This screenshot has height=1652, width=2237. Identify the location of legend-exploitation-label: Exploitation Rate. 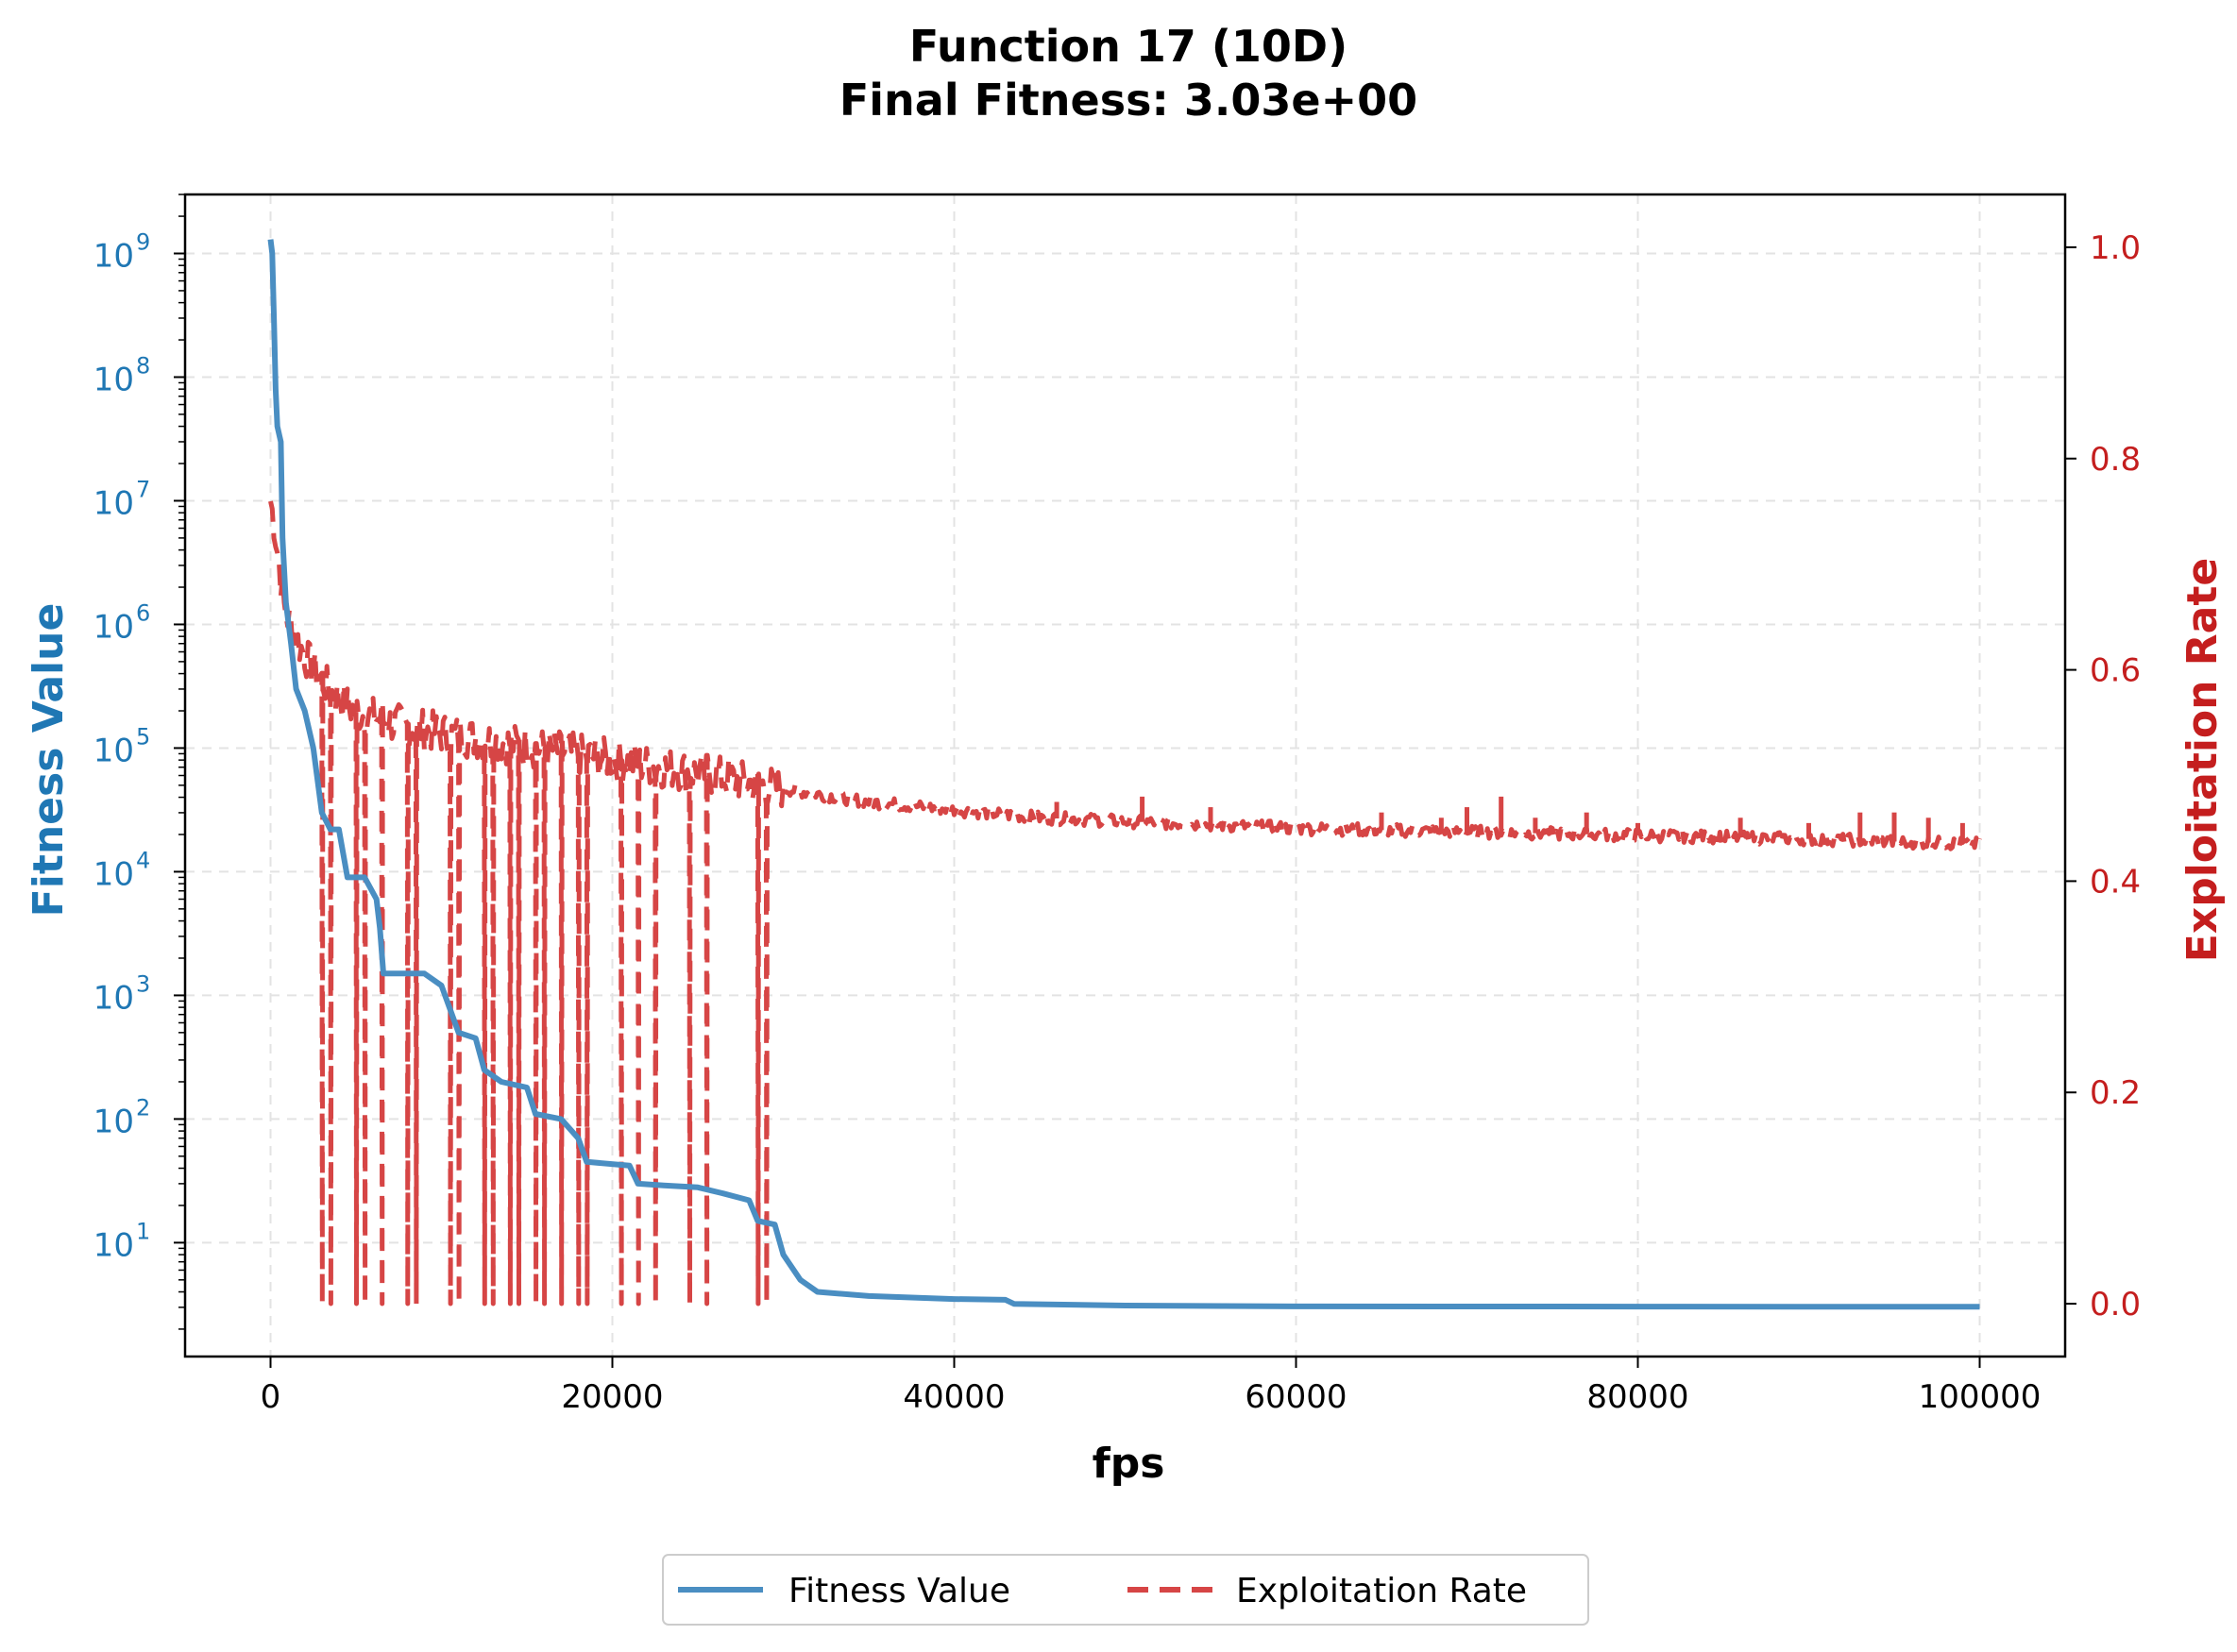
(1381, 1591).